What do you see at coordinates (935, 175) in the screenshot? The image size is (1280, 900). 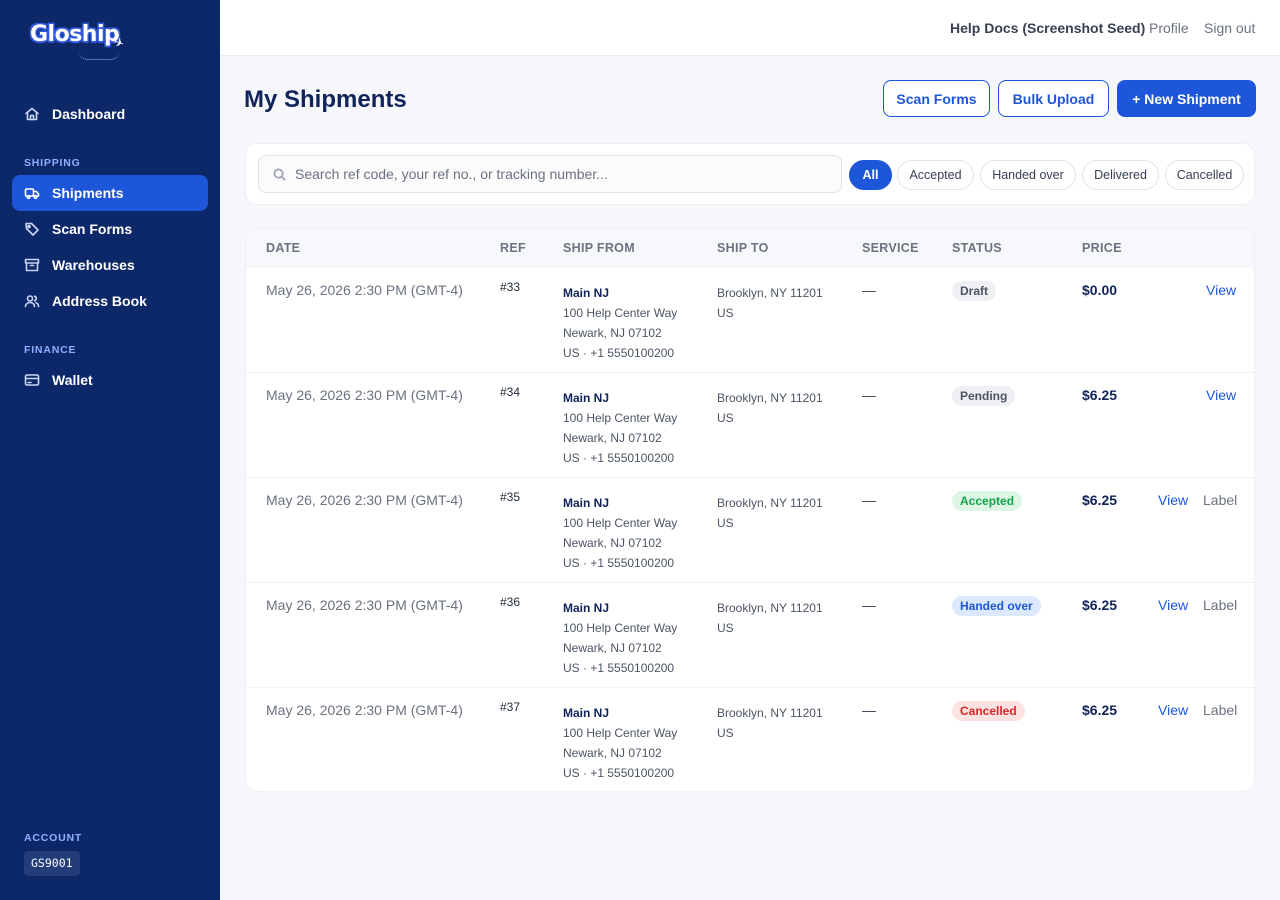 I see `filter-chip-accepted: Accepted` at bounding box center [935, 175].